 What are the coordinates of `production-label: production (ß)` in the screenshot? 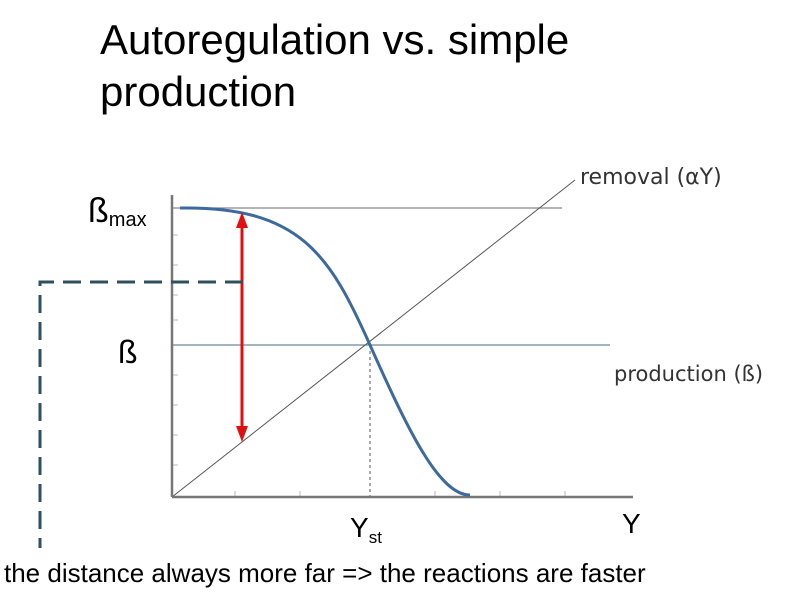 It's located at (689, 374).